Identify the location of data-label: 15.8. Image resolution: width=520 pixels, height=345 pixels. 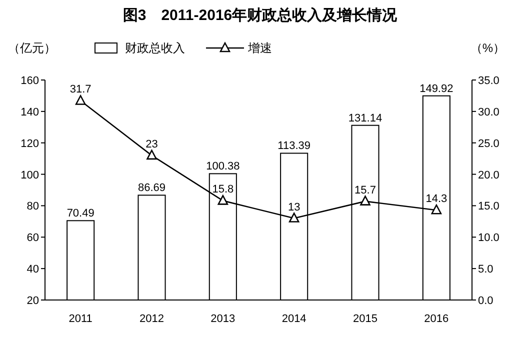
(223, 190).